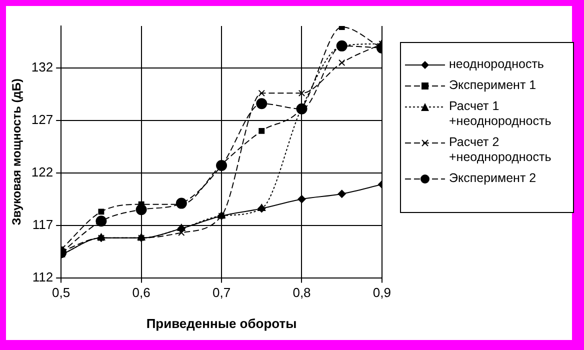  I want to click on y-tick-label: 127, so click(42, 120).